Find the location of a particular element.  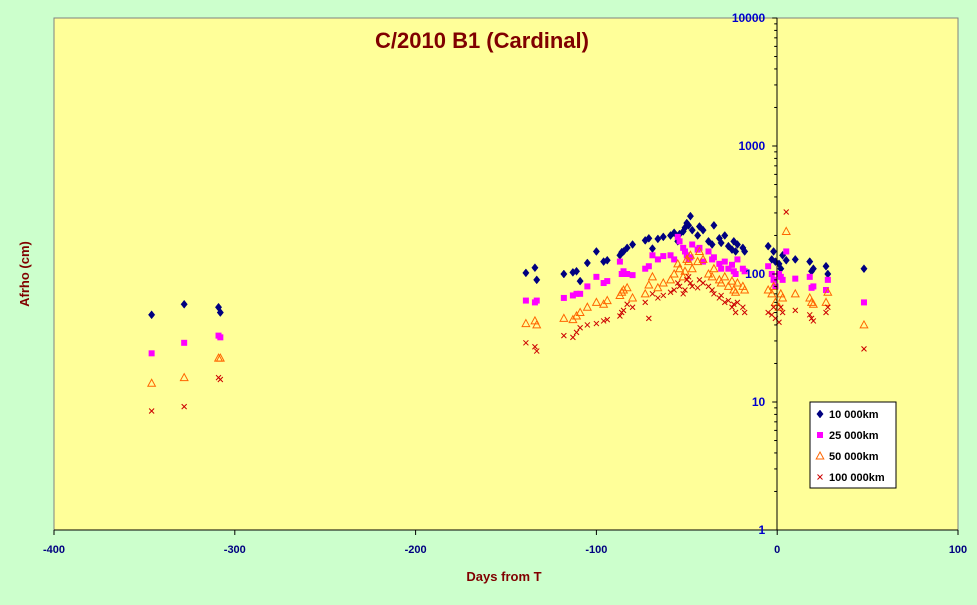

series-4-point-27-stroke-b is located at coordinates (674, 290).